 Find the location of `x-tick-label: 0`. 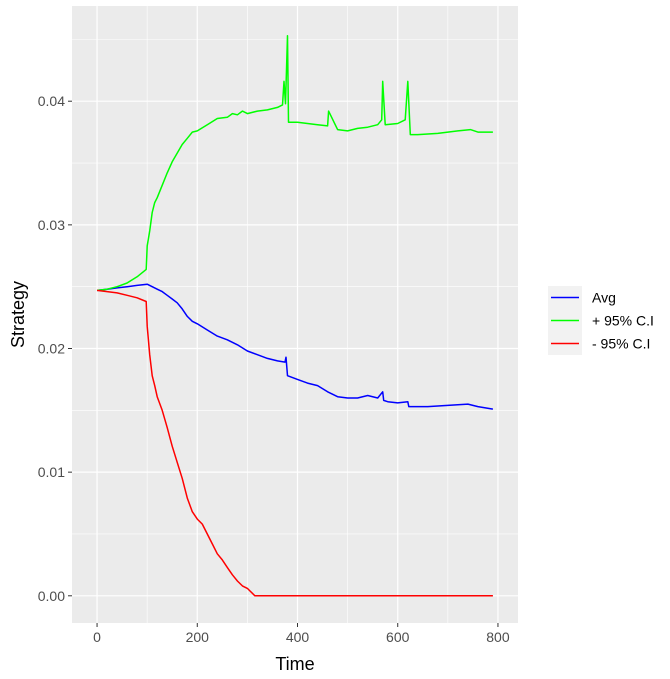

x-tick-label: 0 is located at coordinates (97, 637).